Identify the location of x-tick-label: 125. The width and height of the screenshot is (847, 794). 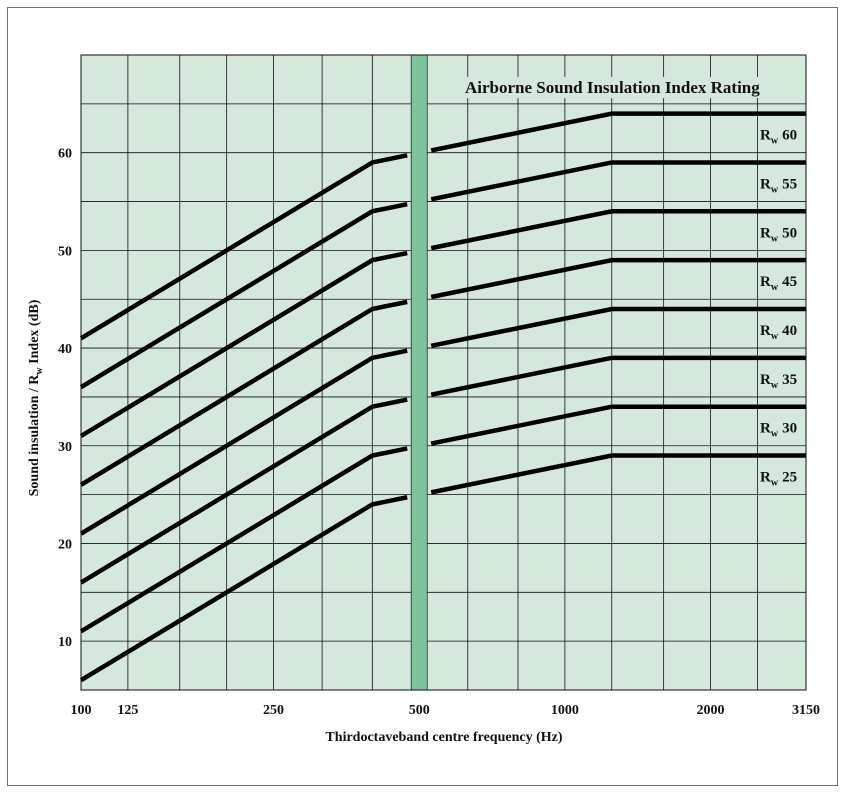
(127, 710).